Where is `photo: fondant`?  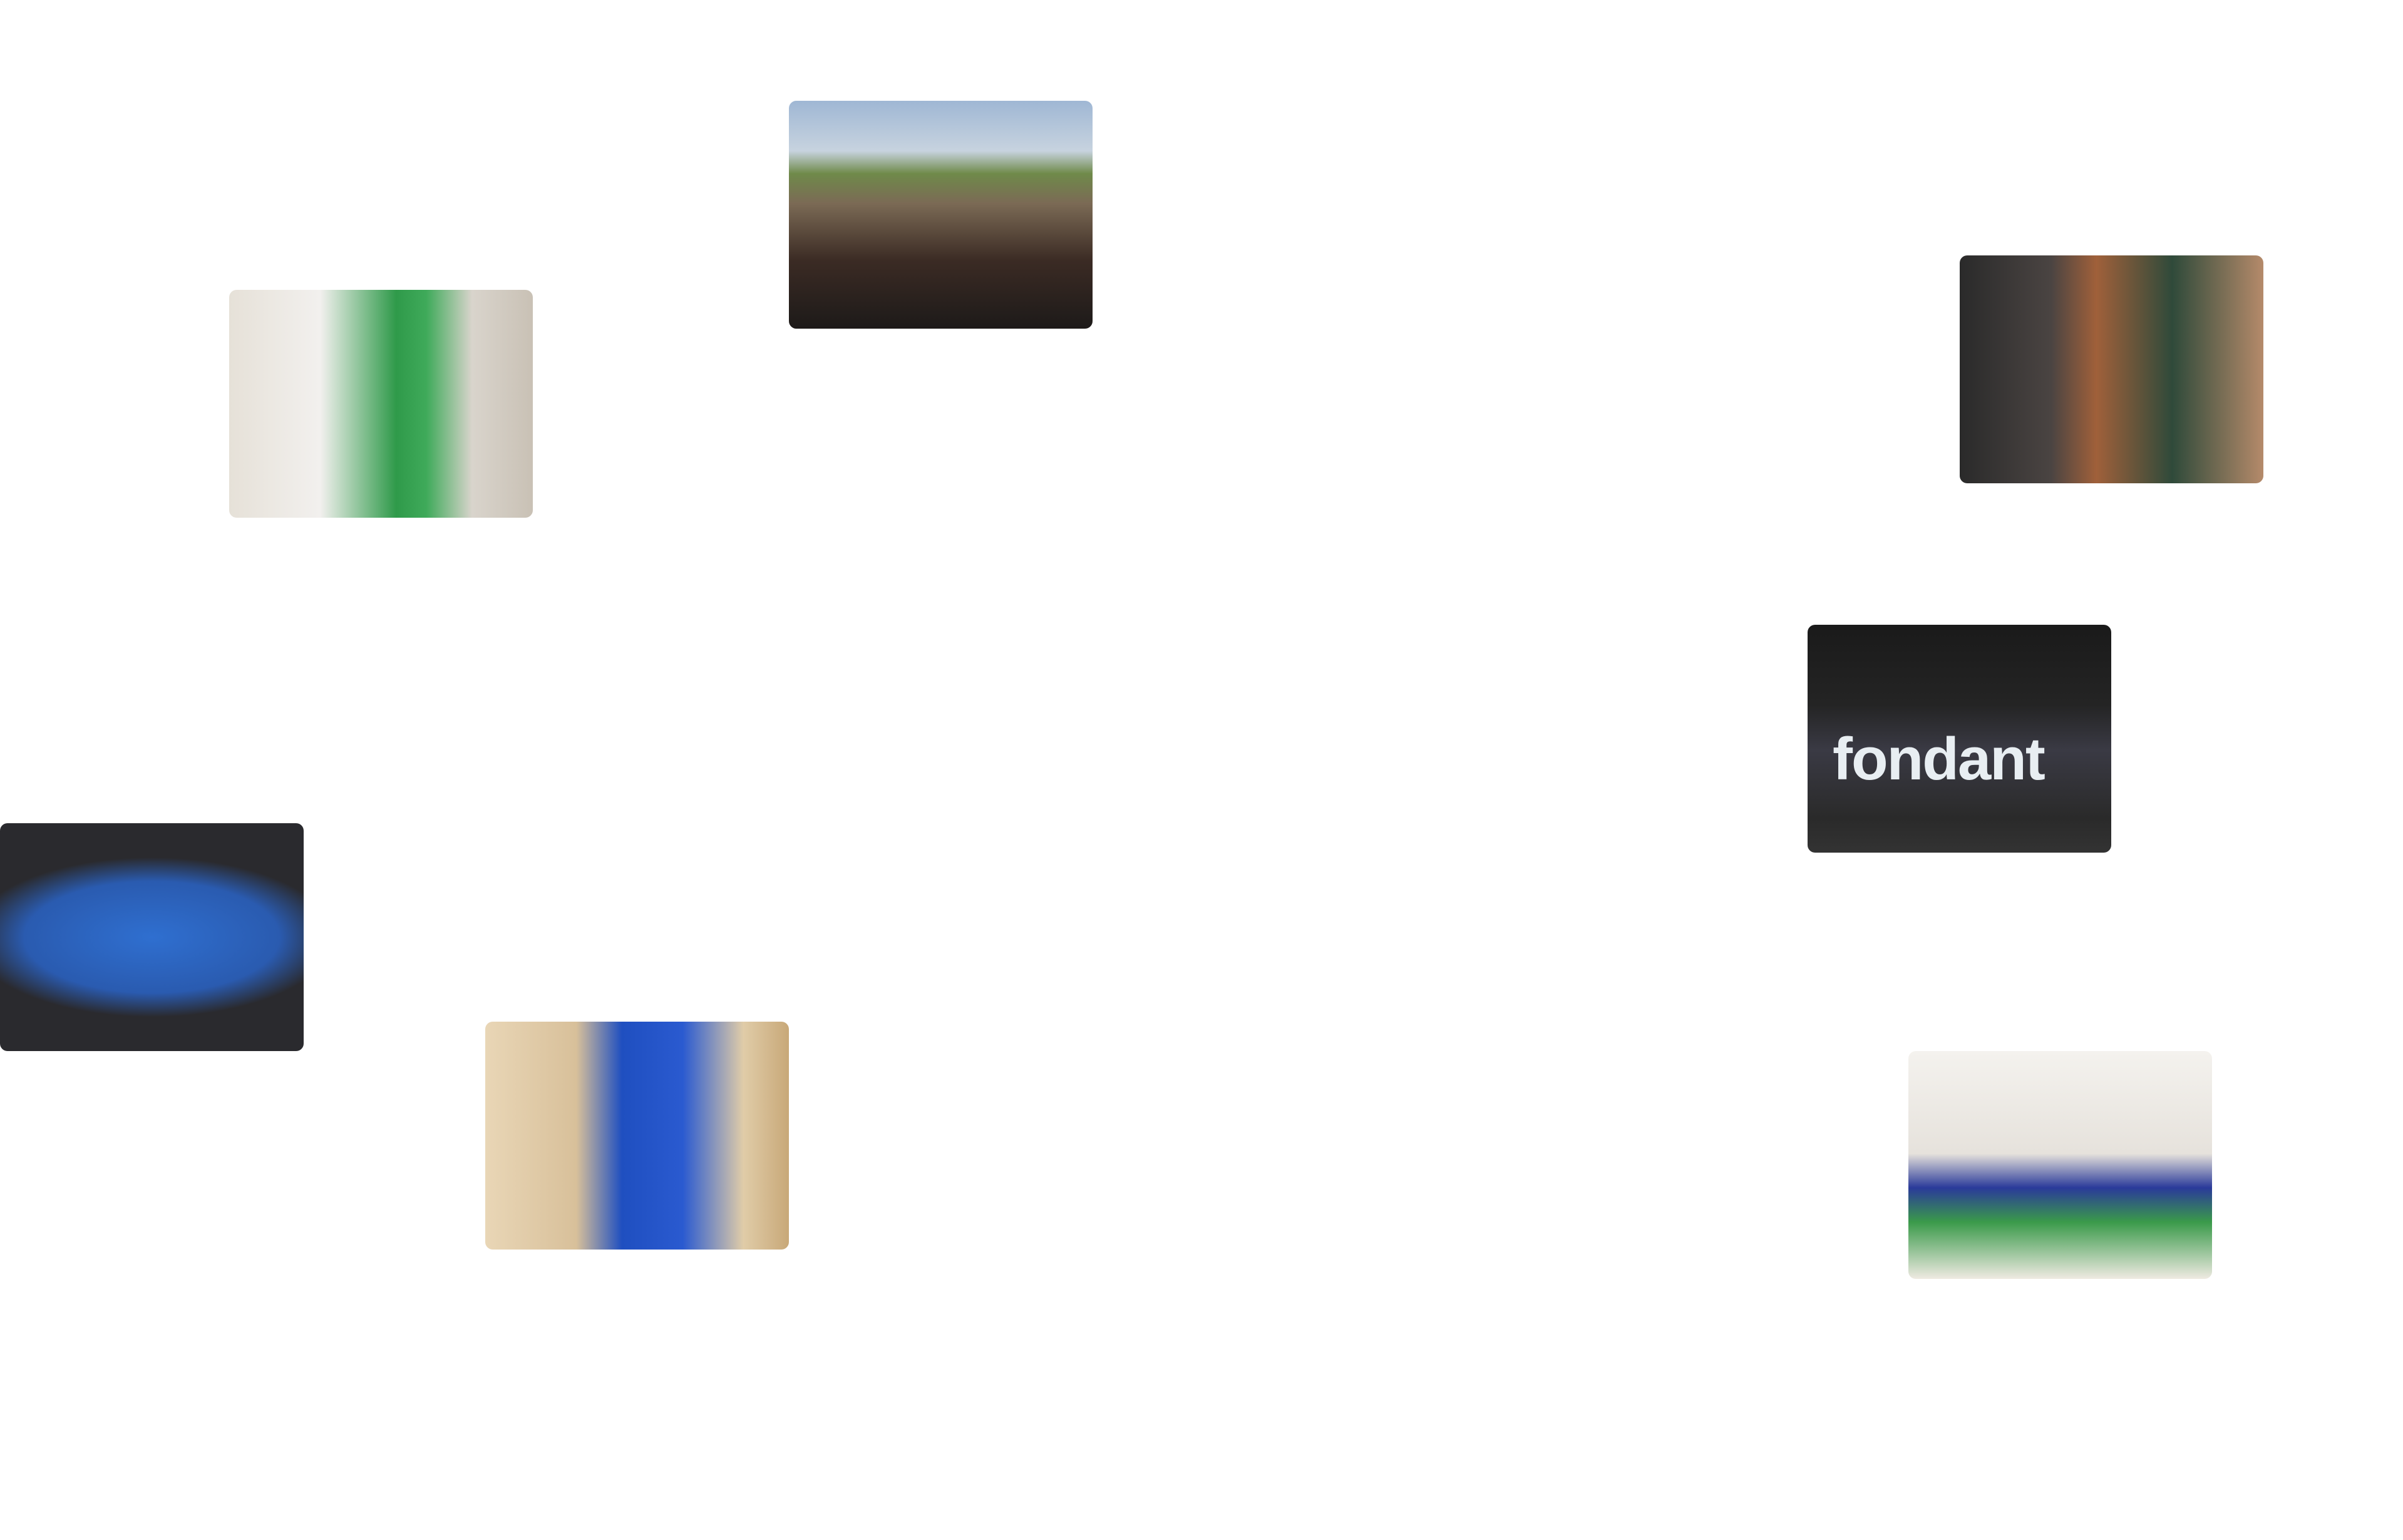 photo: fondant is located at coordinates (1959, 739).